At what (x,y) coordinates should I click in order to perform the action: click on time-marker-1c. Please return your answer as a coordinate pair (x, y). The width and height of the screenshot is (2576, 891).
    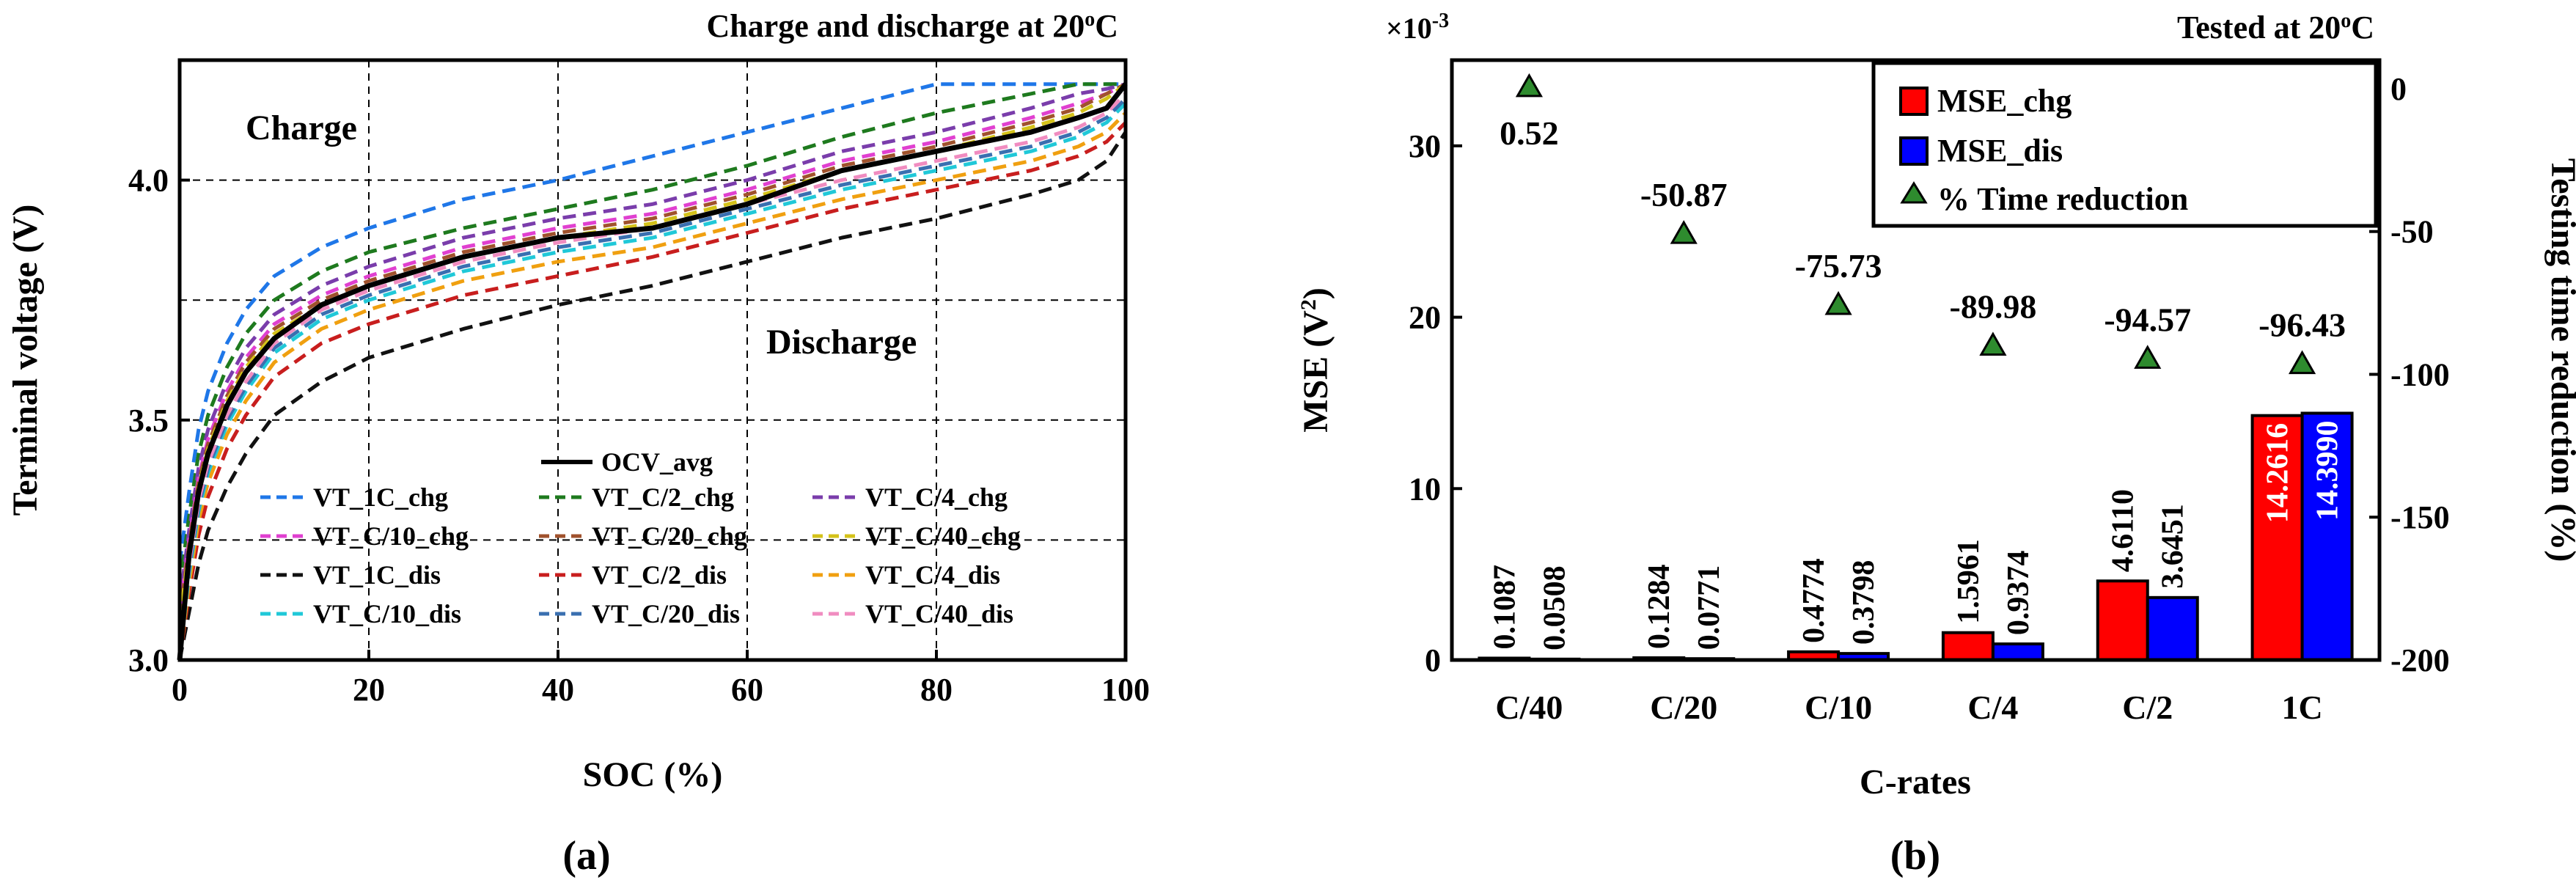
    Looking at the image, I should click on (2302, 362).